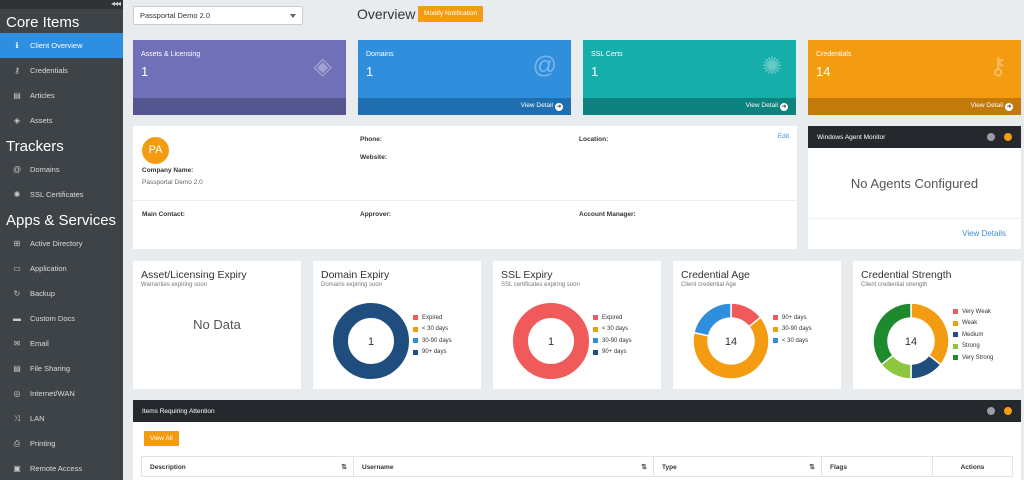 The image size is (1024, 480). What do you see at coordinates (248, 466) in the screenshot?
I see `column-header-description: Description ⇅` at bounding box center [248, 466].